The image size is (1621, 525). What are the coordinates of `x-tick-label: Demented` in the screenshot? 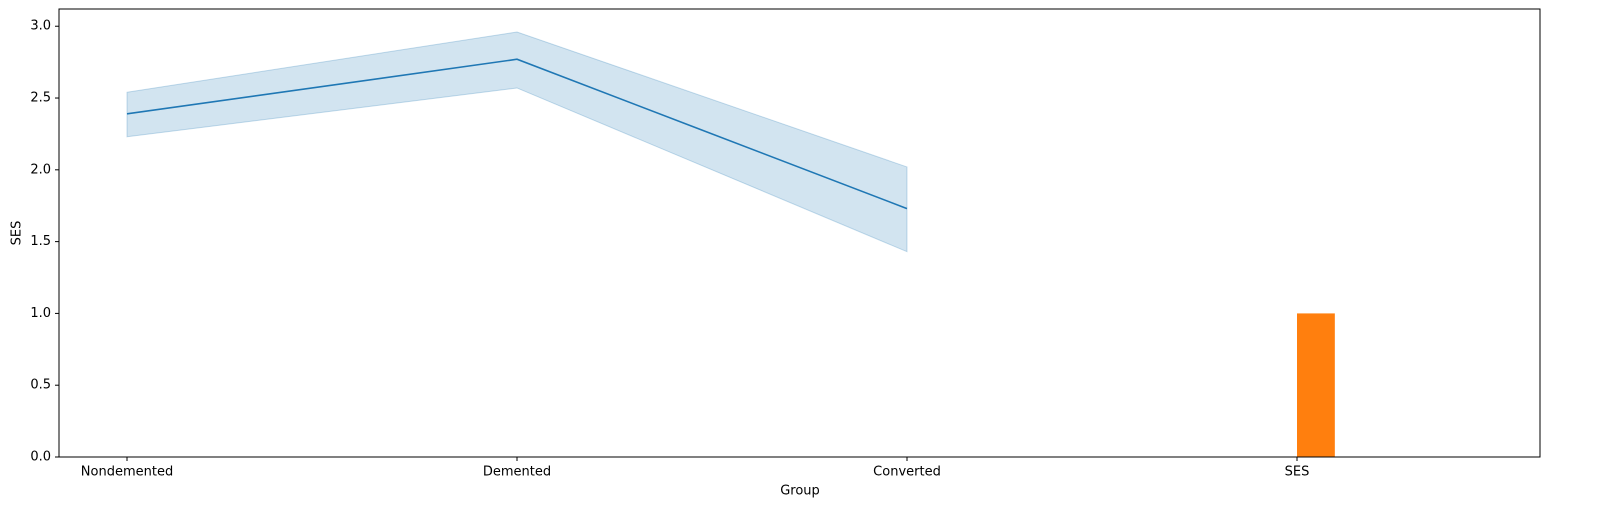 It's located at (517, 472).